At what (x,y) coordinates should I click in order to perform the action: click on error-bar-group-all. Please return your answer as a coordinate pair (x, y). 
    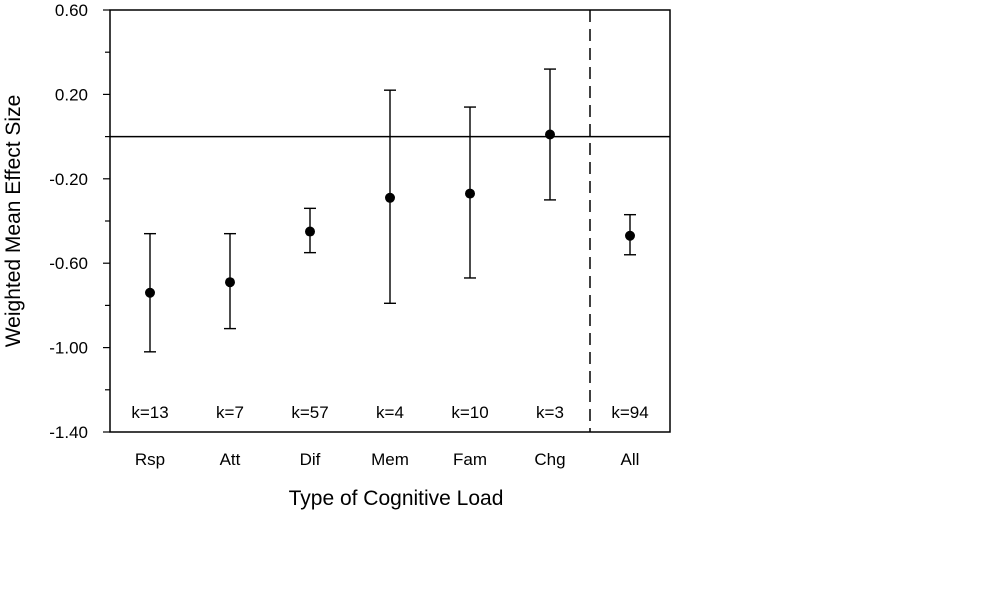
    Looking at the image, I should click on (630, 234).